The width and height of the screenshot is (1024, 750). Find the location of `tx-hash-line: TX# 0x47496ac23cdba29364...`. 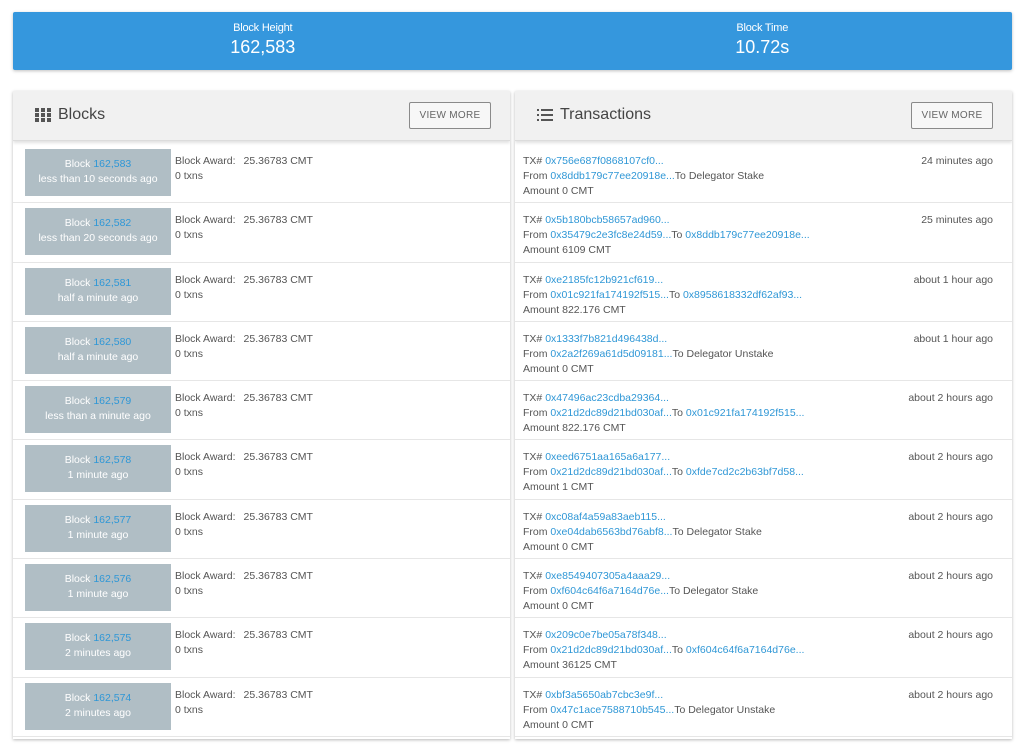

tx-hash-line: TX# 0x47496ac23cdba29364... is located at coordinates (663, 398).